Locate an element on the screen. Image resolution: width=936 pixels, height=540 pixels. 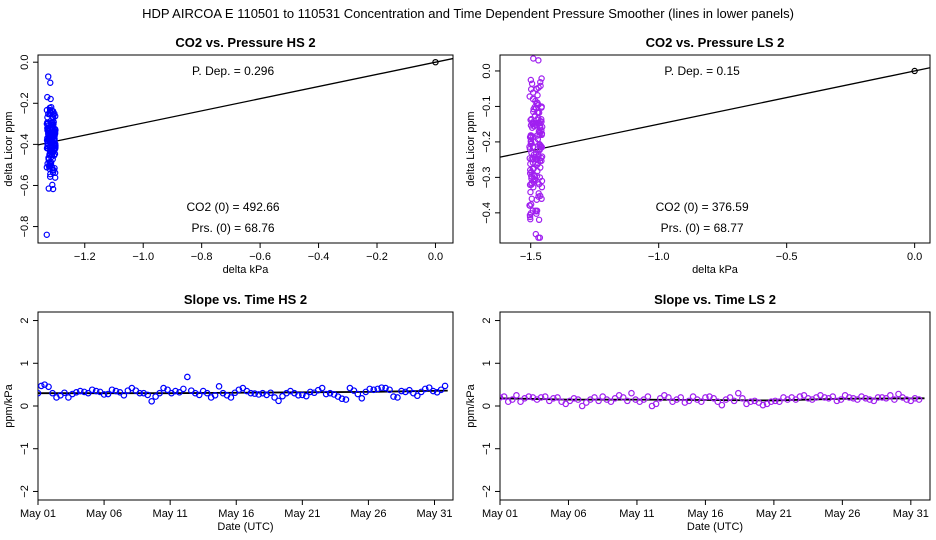
x-tick-label: 0.0 is located at coordinates (914, 257).